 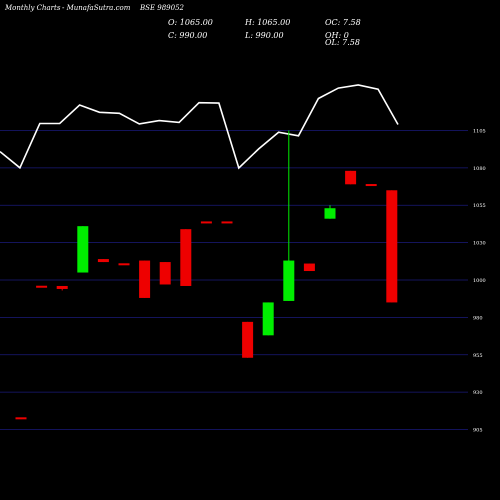 I want to click on overlay-line-path, so click(x=199, y=127).